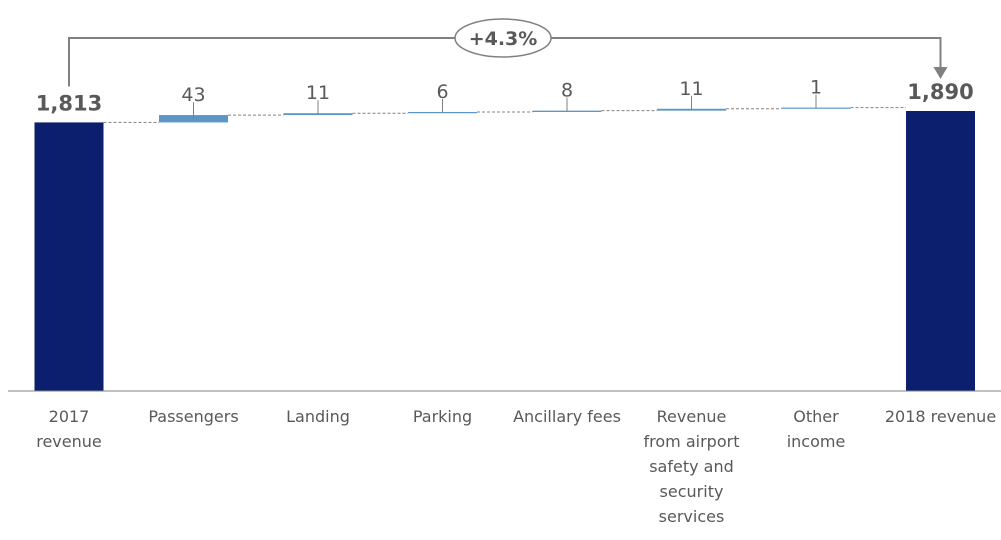 The width and height of the screenshot is (1001, 540). I want to click on category-label: Landing, so click(318, 416).